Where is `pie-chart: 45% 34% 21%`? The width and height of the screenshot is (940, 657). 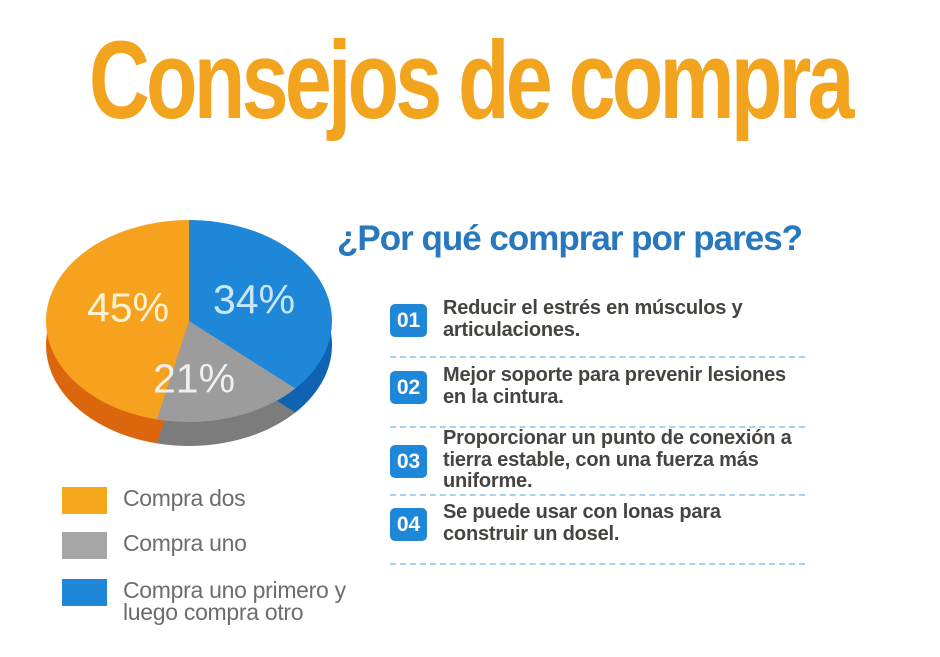 pie-chart: 45% 34% 21% is located at coordinates (189, 334).